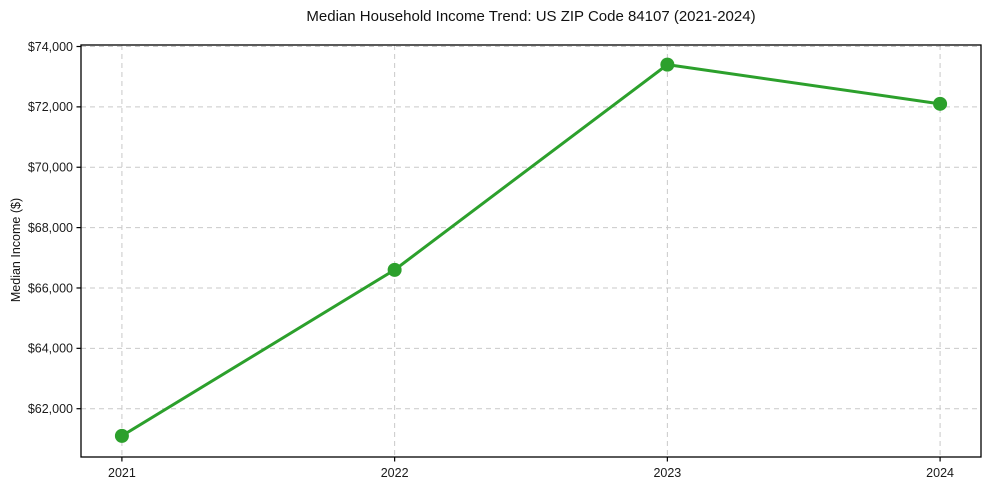  What do you see at coordinates (667, 64) in the screenshot?
I see `data-point-2023` at bounding box center [667, 64].